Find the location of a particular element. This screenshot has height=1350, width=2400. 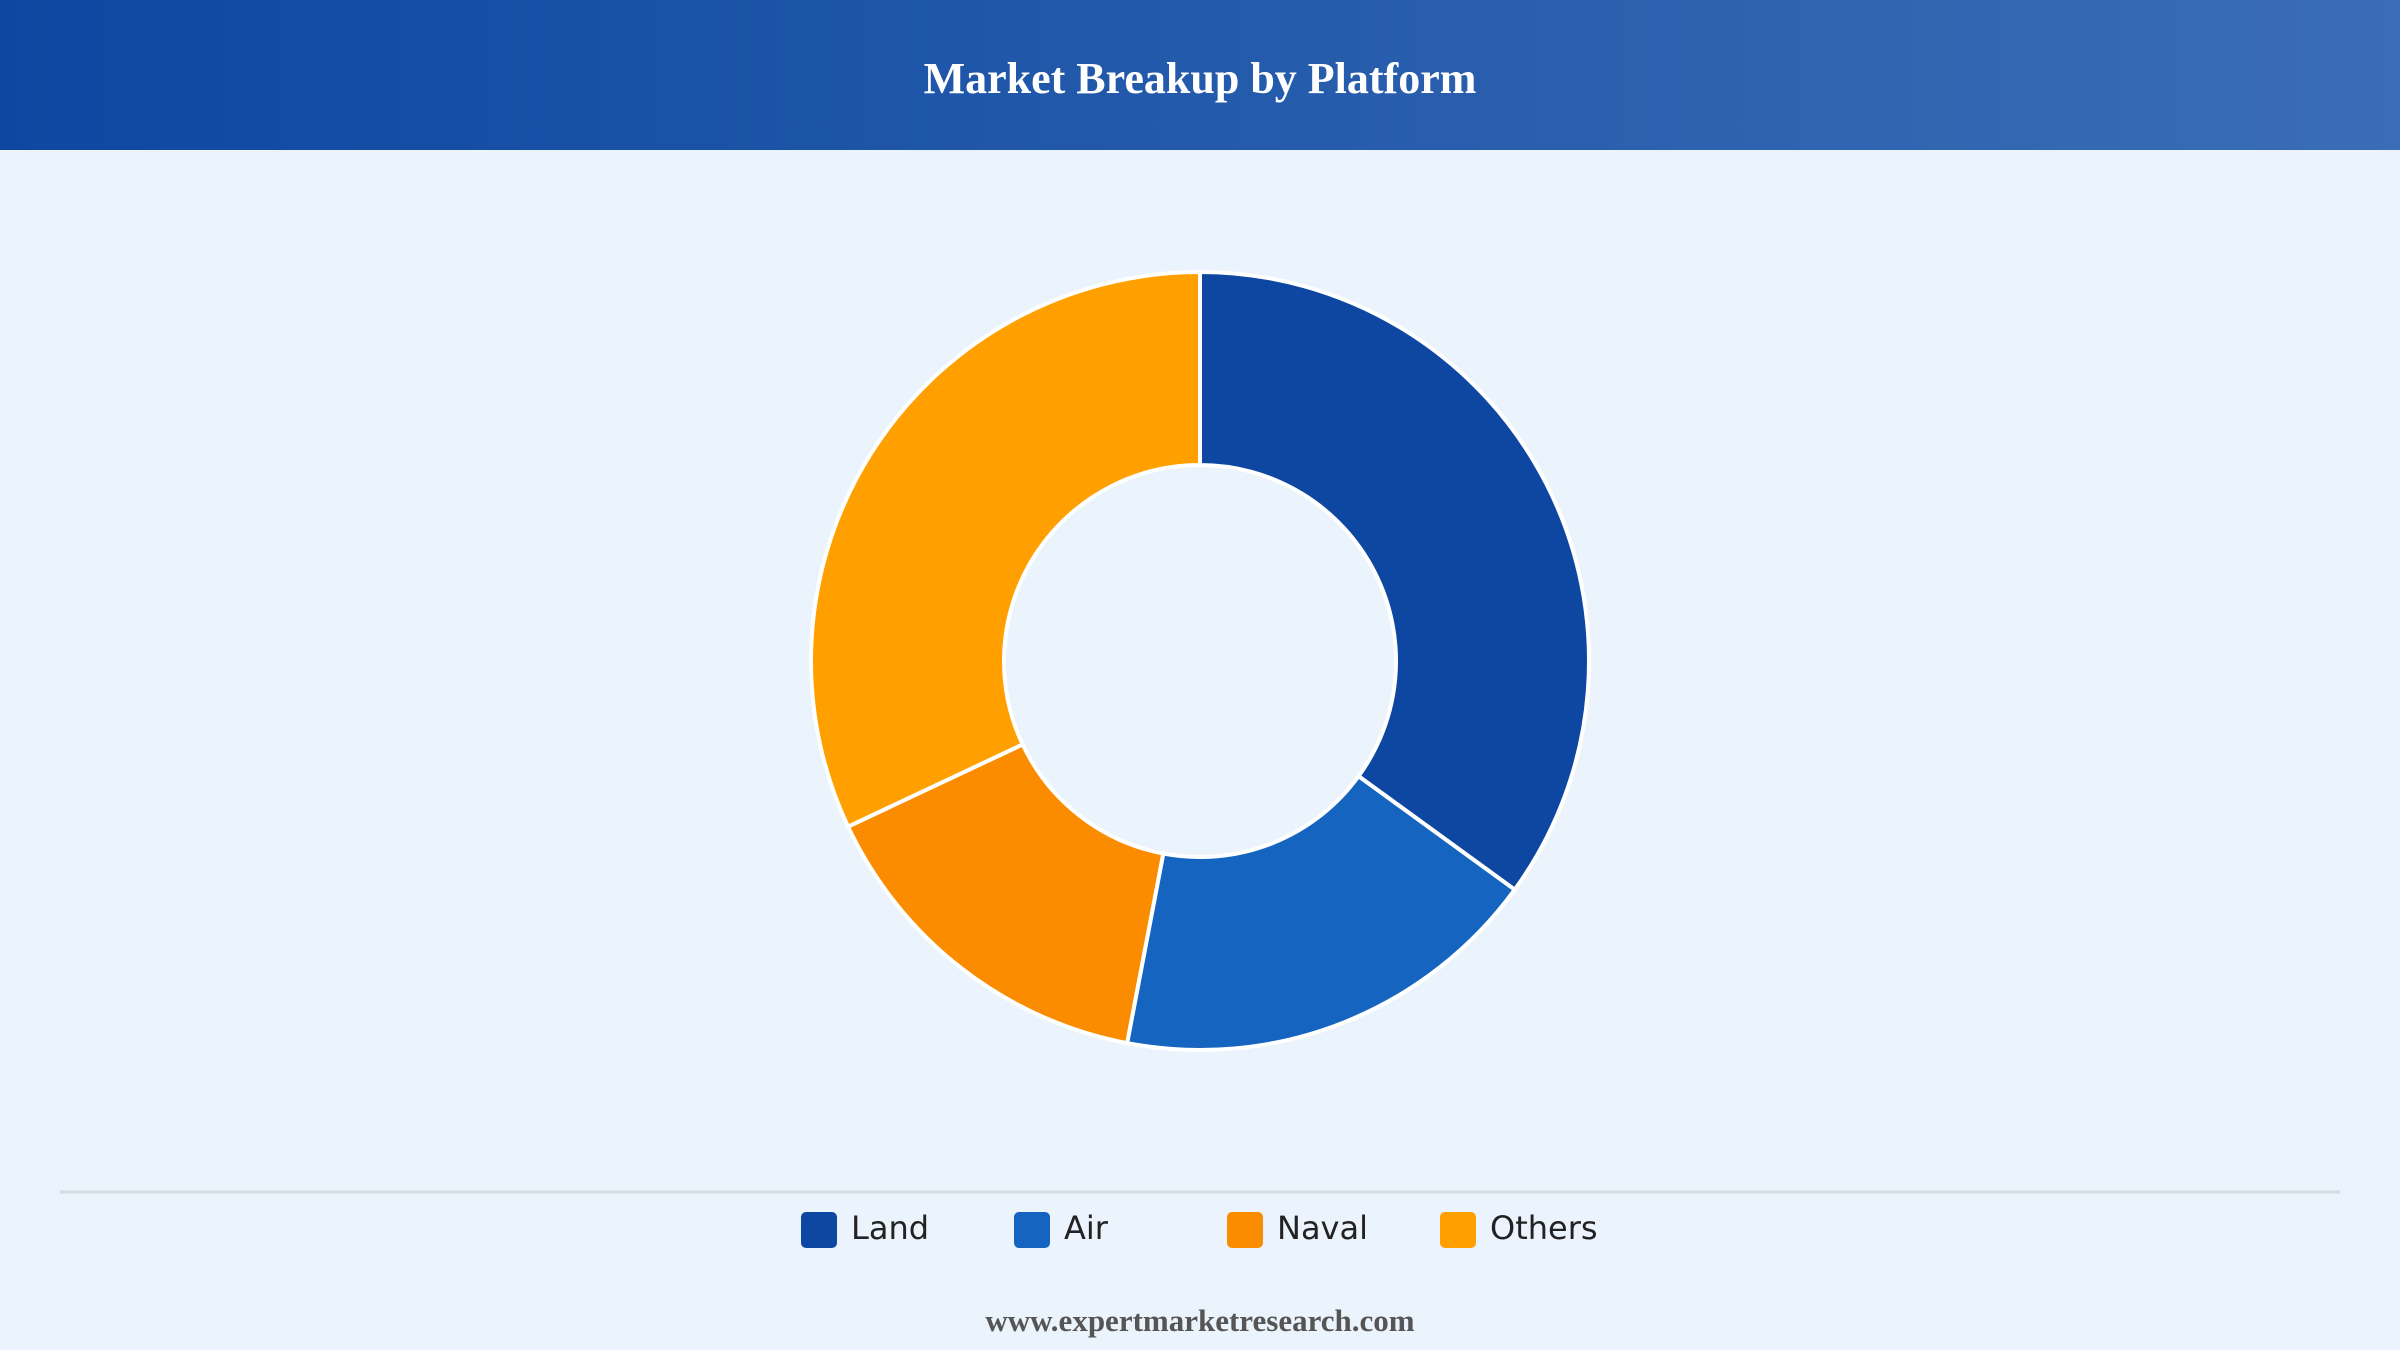

legend-label: Others is located at coordinates (1544, 1228).